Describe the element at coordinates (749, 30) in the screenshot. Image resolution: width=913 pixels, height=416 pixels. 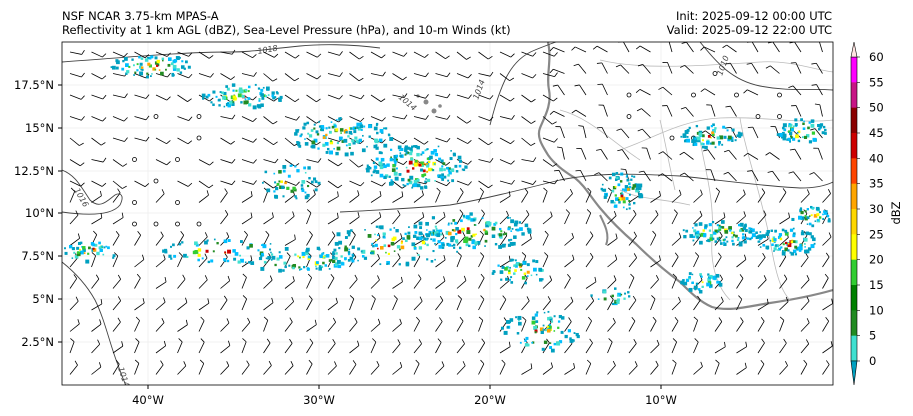
I see `valid-time: Valid: 2025-09-12 22:00 UTC` at that location.